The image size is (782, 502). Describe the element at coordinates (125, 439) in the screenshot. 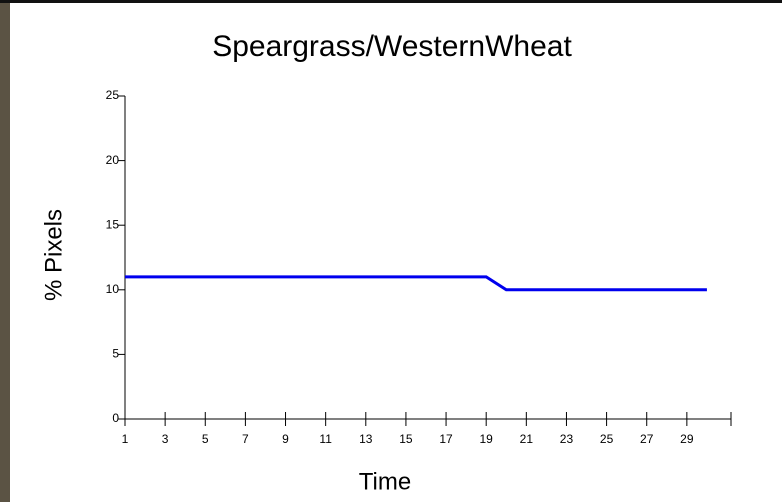

I see `x-tick-label: 1` at that location.